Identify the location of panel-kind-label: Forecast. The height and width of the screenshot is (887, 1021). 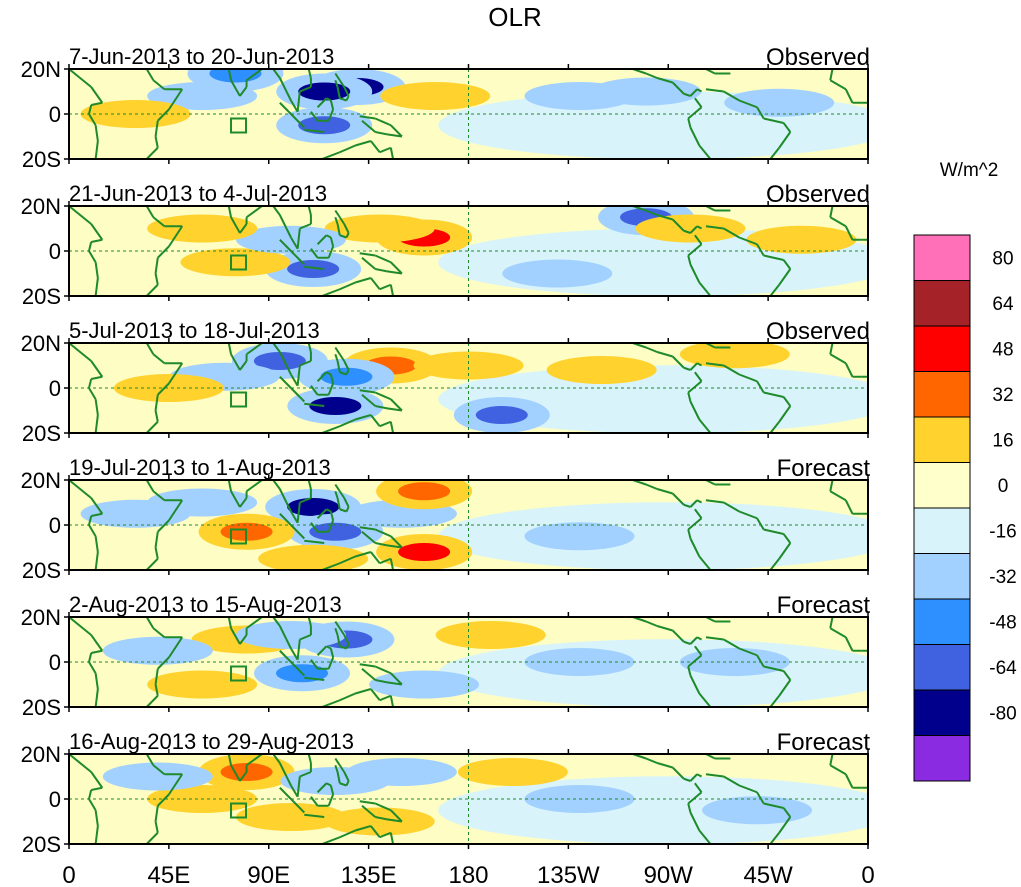
(824, 605).